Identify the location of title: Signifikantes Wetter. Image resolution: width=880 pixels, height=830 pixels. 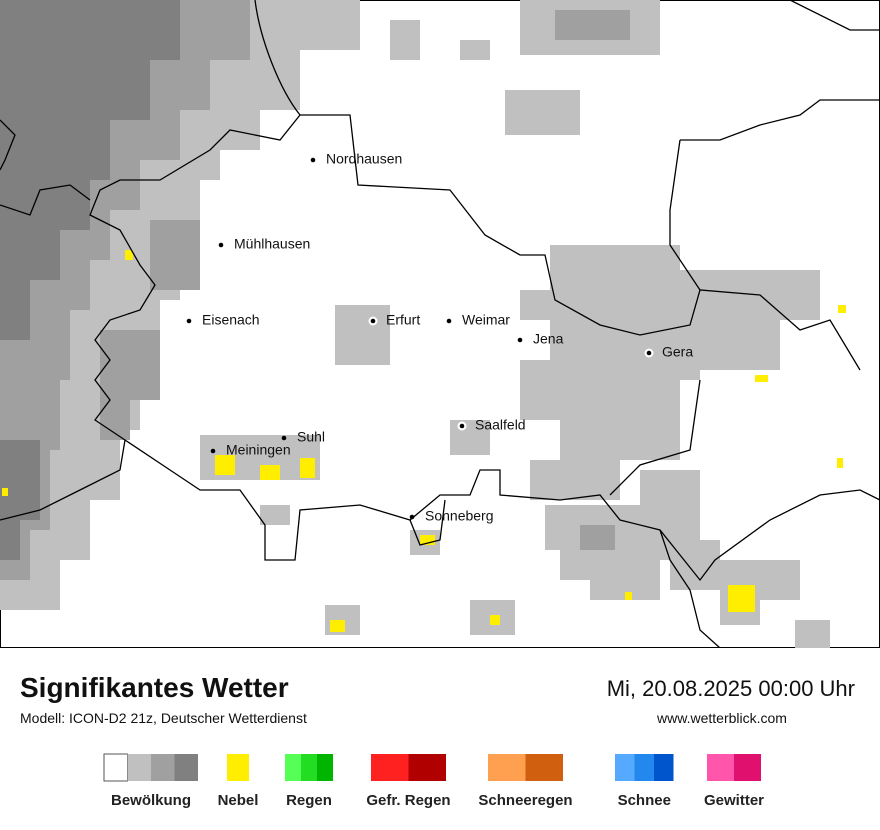
(154, 687).